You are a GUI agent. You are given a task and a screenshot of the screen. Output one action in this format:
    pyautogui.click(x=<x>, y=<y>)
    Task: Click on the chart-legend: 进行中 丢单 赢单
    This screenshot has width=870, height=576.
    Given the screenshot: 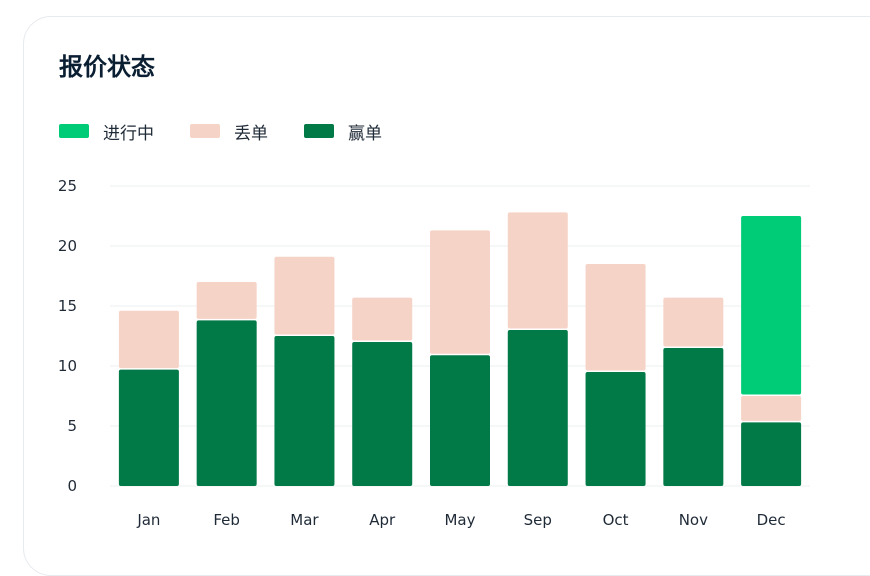 What is the action you would take?
    pyautogui.click(x=220, y=131)
    